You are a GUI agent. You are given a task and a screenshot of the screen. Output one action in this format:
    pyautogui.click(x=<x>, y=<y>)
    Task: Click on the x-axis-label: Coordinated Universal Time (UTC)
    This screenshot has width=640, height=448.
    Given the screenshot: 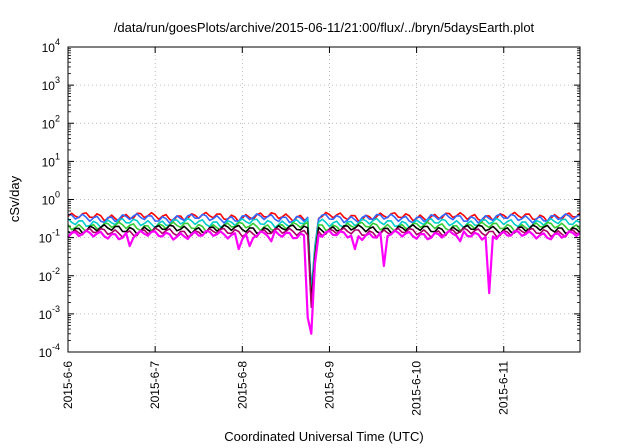 What is the action you would take?
    pyautogui.click(x=323, y=436)
    